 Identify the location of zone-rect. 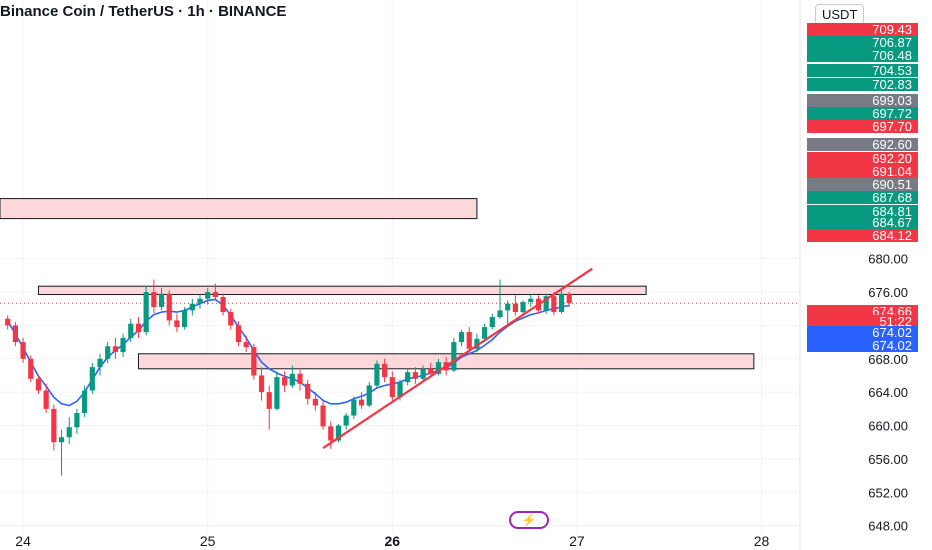
(239, 209).